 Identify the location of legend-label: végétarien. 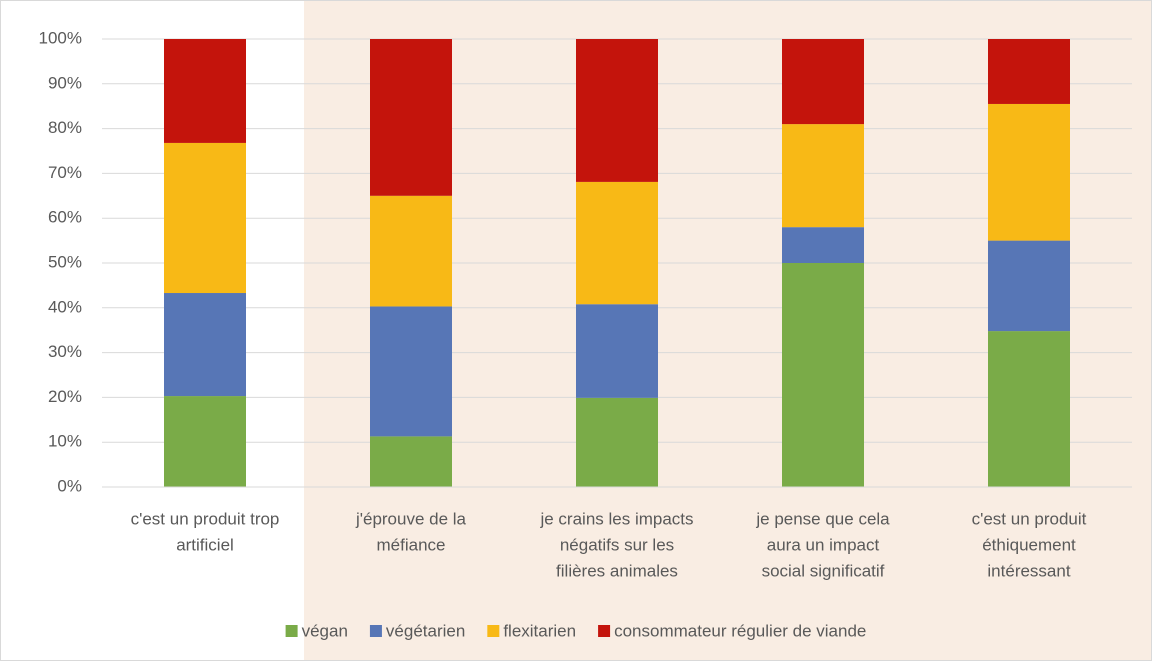
(425, 630).